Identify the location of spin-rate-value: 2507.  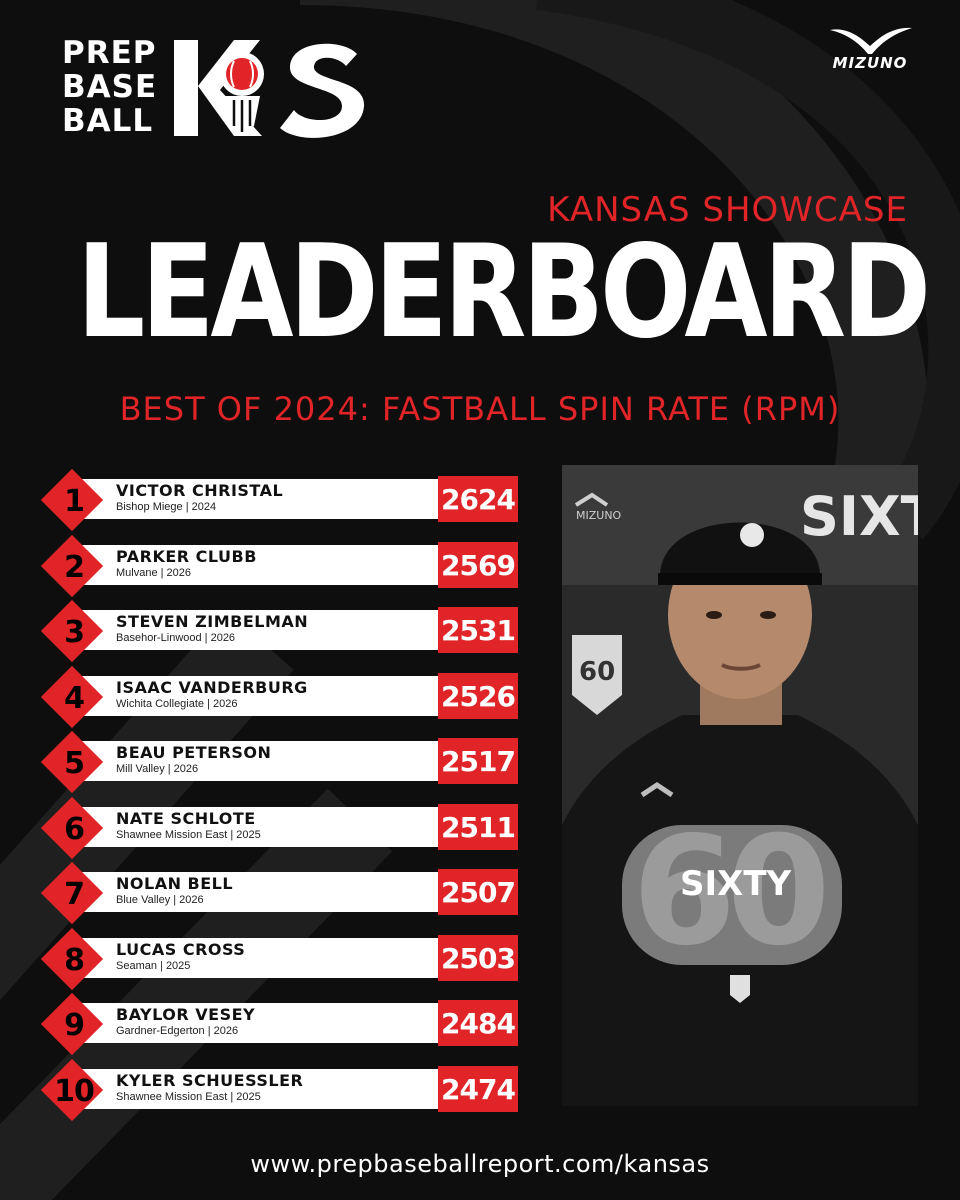
(478, 892).